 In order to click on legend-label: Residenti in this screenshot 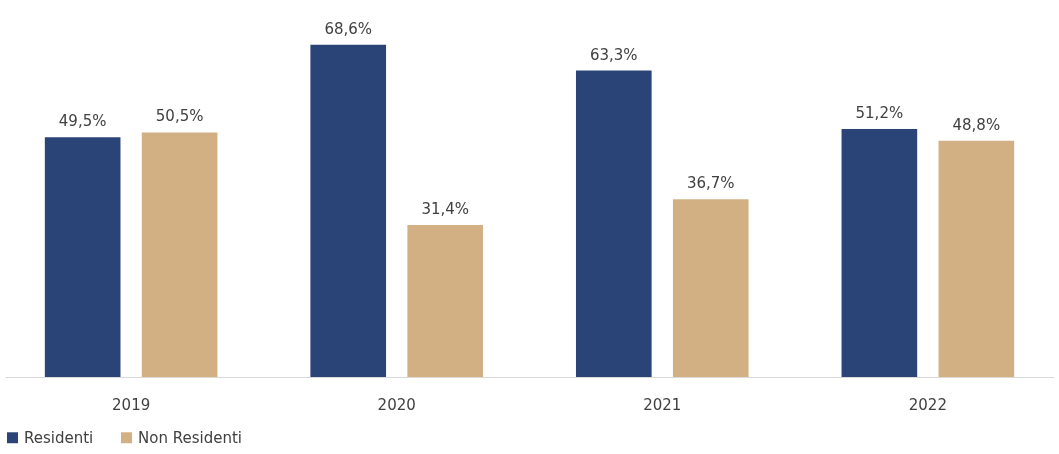, I will do `click(59, 437)`.